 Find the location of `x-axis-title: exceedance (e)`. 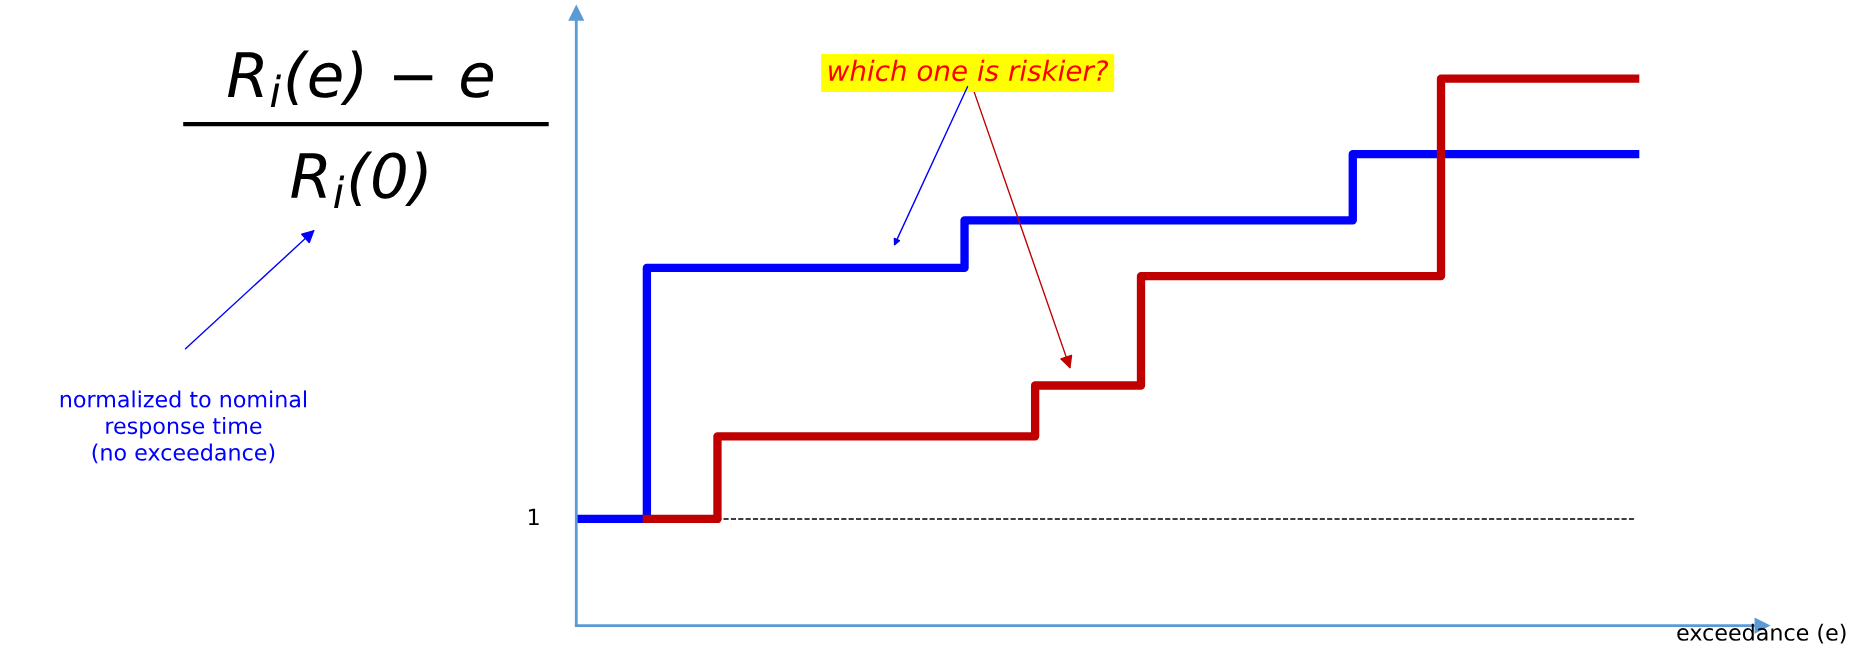

x-axis-title: exceedance (e) is located at coordinates (1761, 633).